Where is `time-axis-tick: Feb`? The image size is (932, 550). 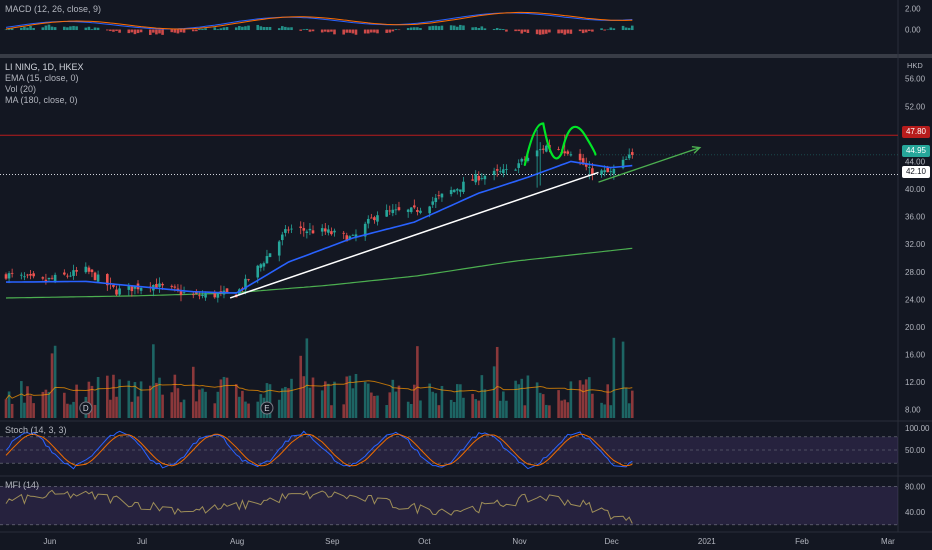 time-axis-tick: Feb is located at coordinates (802, 541).